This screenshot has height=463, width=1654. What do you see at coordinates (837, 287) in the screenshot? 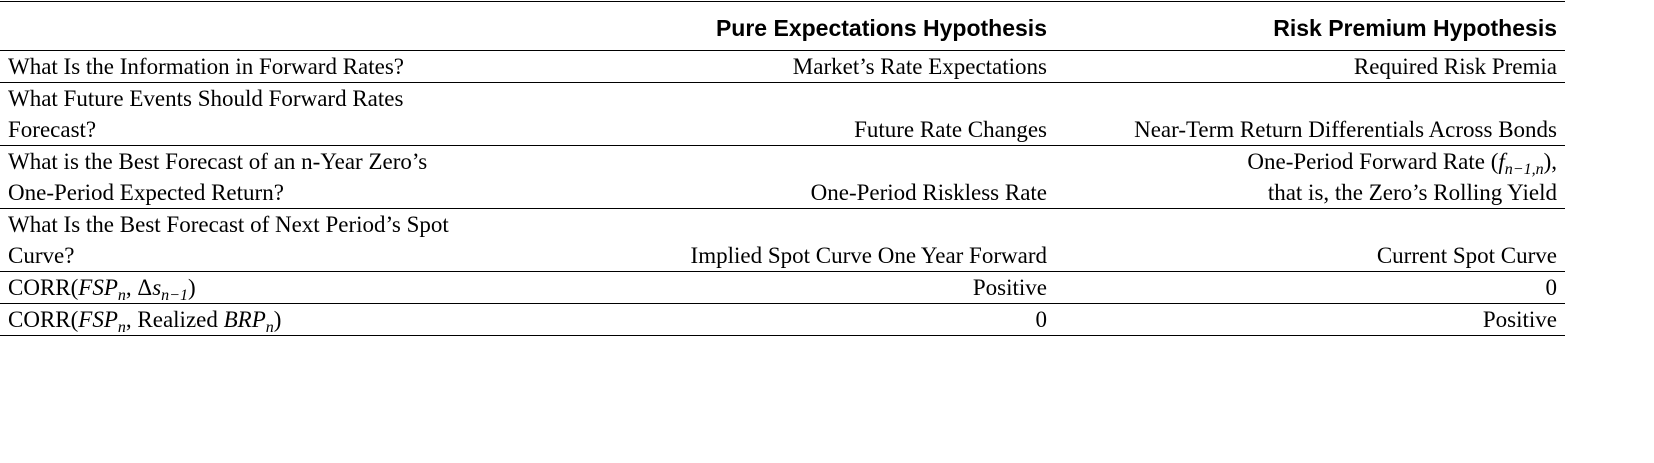
I see `pure-expectations-cell: Positive` at bounding box center [837, 287].